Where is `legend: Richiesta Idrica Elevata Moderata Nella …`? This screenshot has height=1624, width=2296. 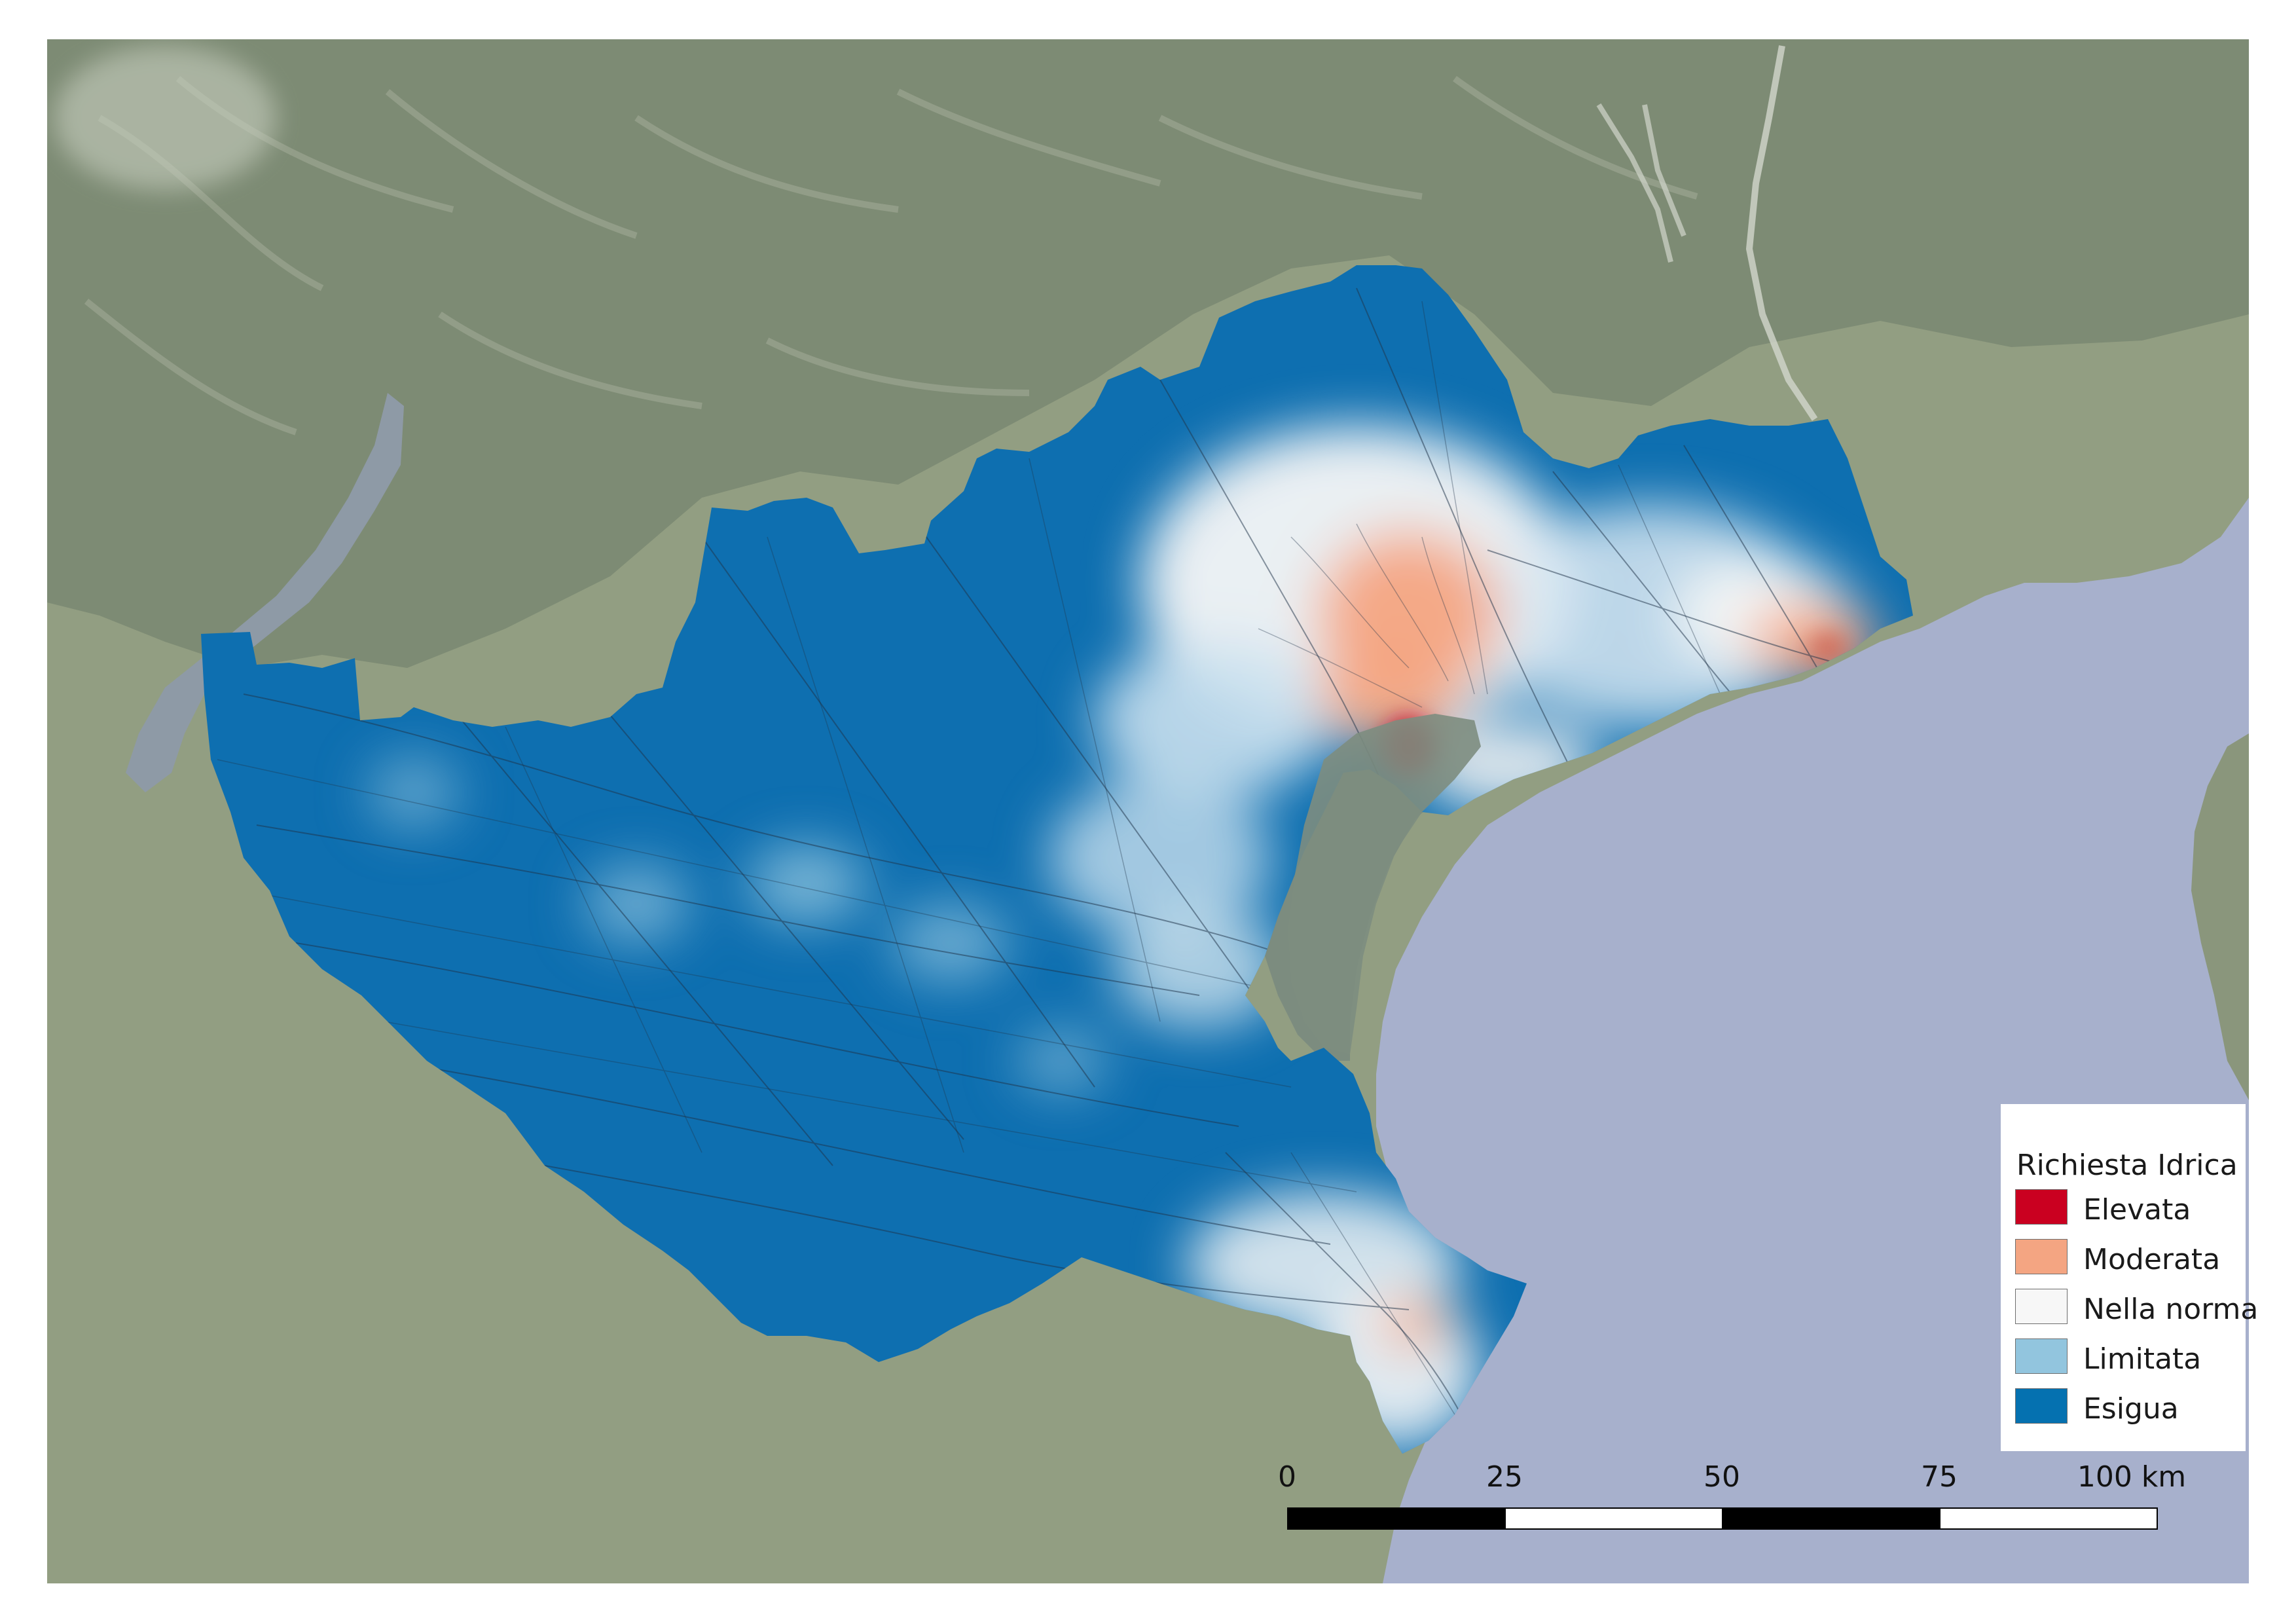 legend: Richiesta Idrica Elevata Moderata Nella … is located at coordinates (2129, 1277).